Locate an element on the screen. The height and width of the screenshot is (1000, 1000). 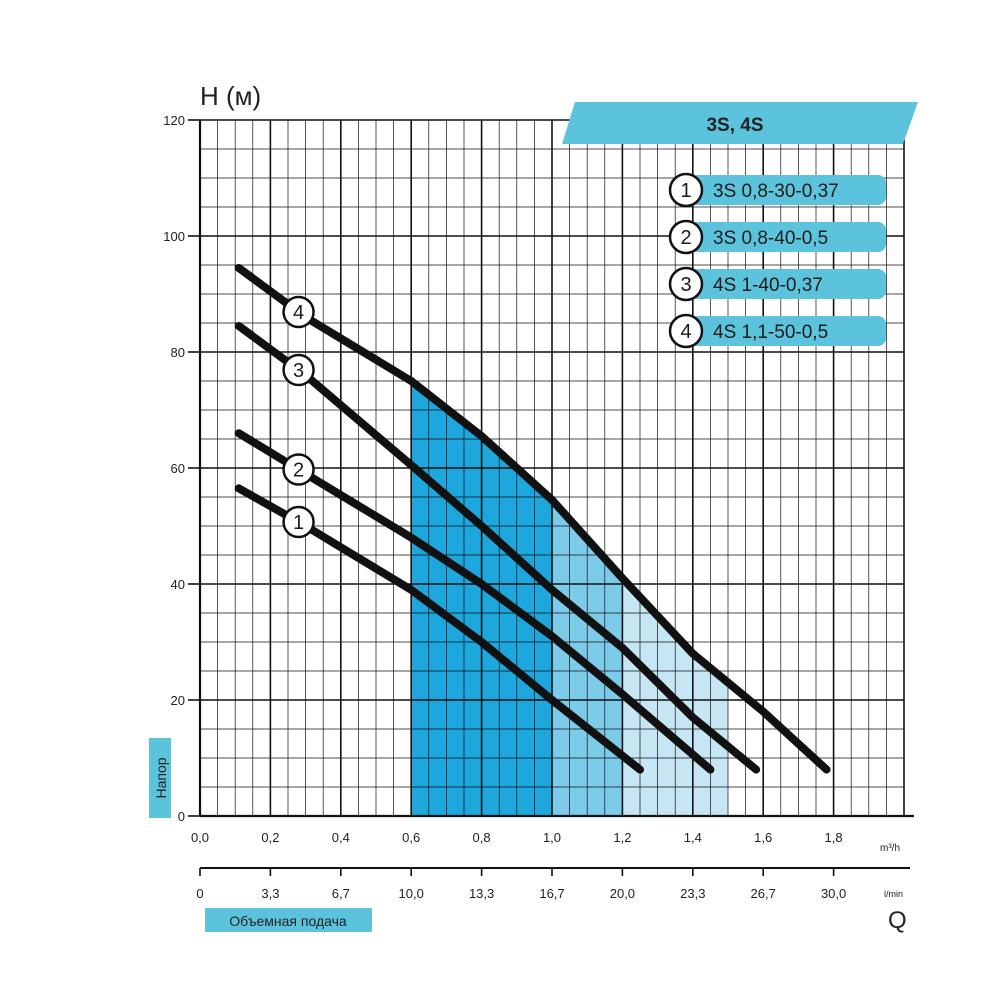
y-tick-label: 0 is located at coordinates (181, 816).